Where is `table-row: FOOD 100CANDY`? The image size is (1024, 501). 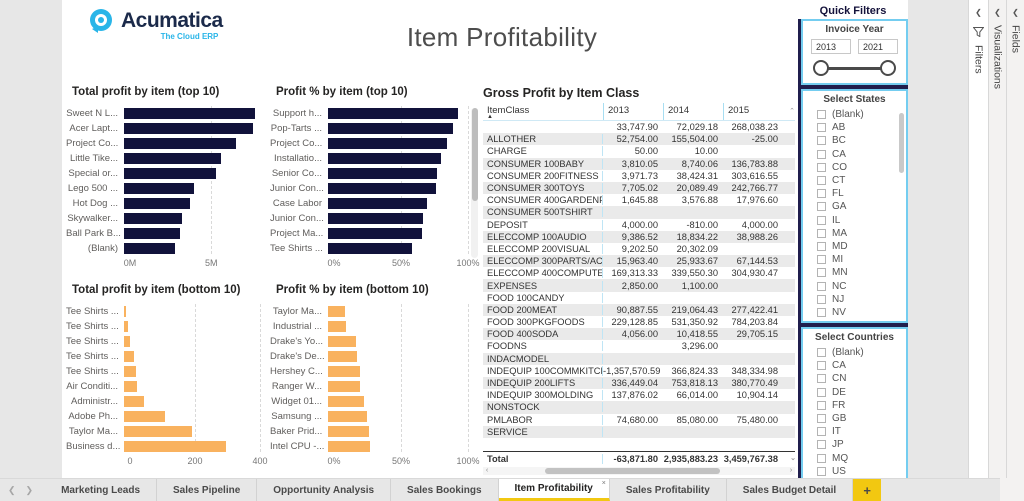 table-row: FOOD 100CANDY is located at coordinates (639, 298).